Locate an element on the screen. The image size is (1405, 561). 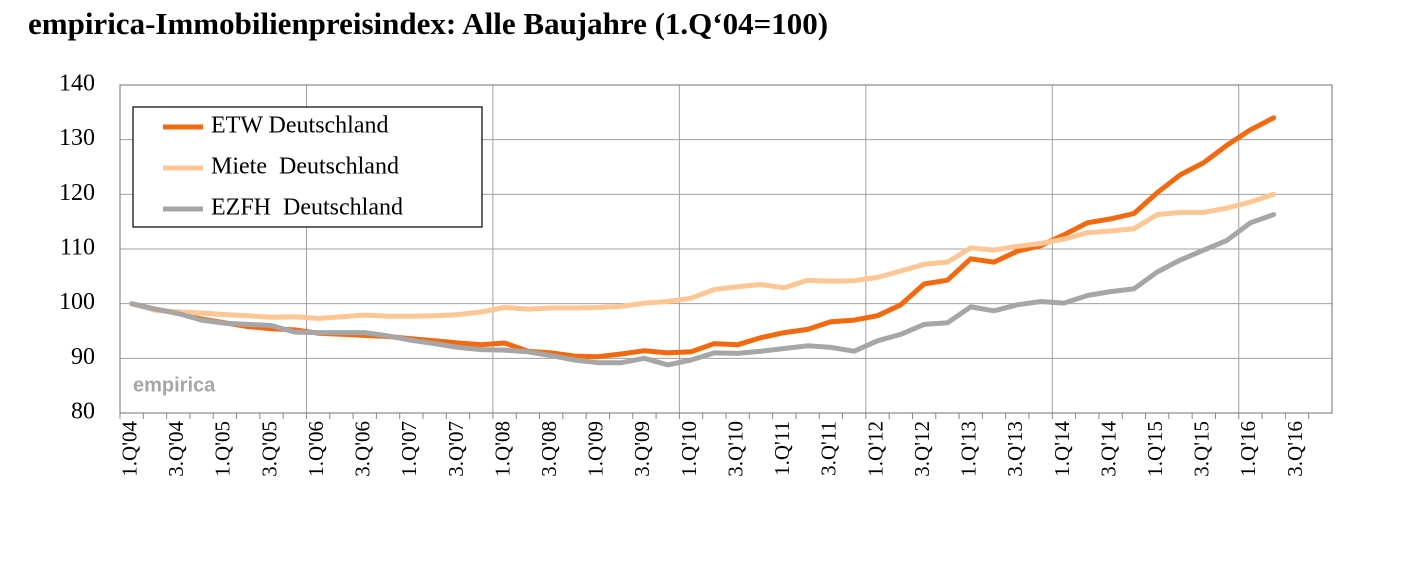
x-tick-label: 1.Q'05 is located at coordinates (223, 449).